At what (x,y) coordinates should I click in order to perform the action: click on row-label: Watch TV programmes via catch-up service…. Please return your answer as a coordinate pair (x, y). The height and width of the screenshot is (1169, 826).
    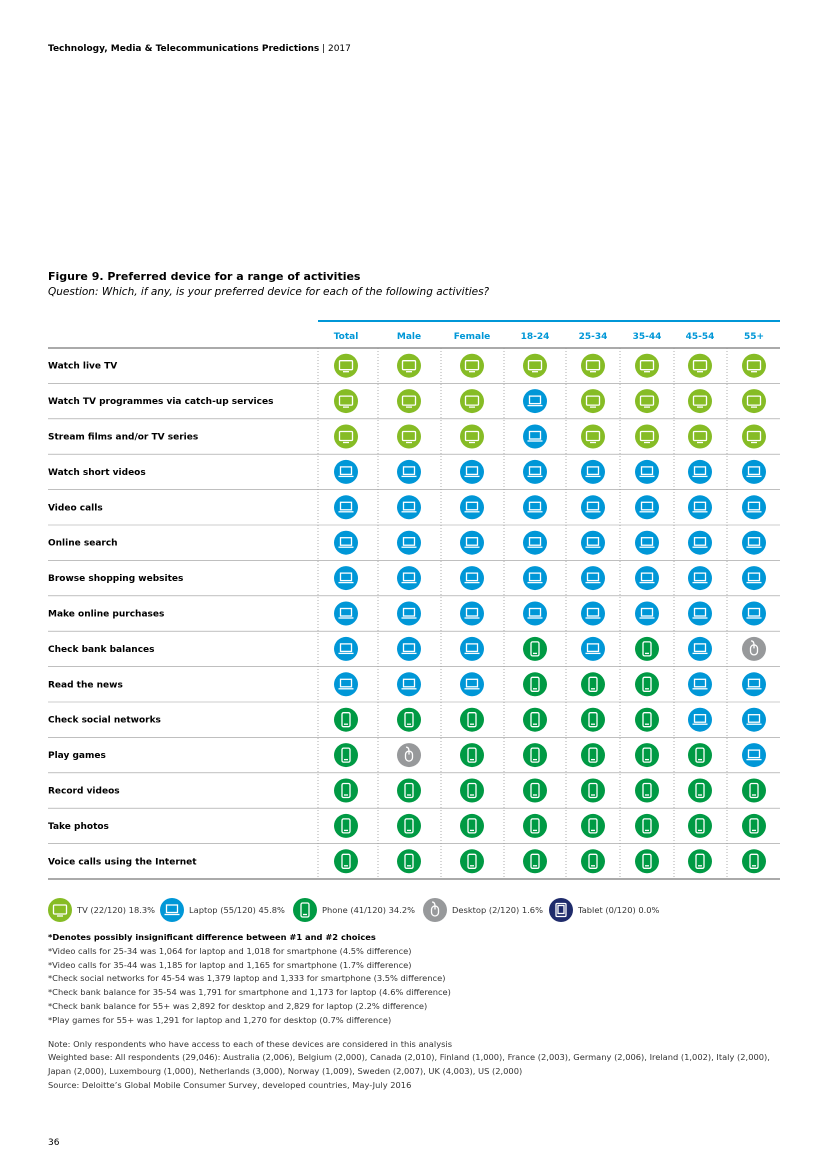
    Looking at the image, I should click on (160, 402).